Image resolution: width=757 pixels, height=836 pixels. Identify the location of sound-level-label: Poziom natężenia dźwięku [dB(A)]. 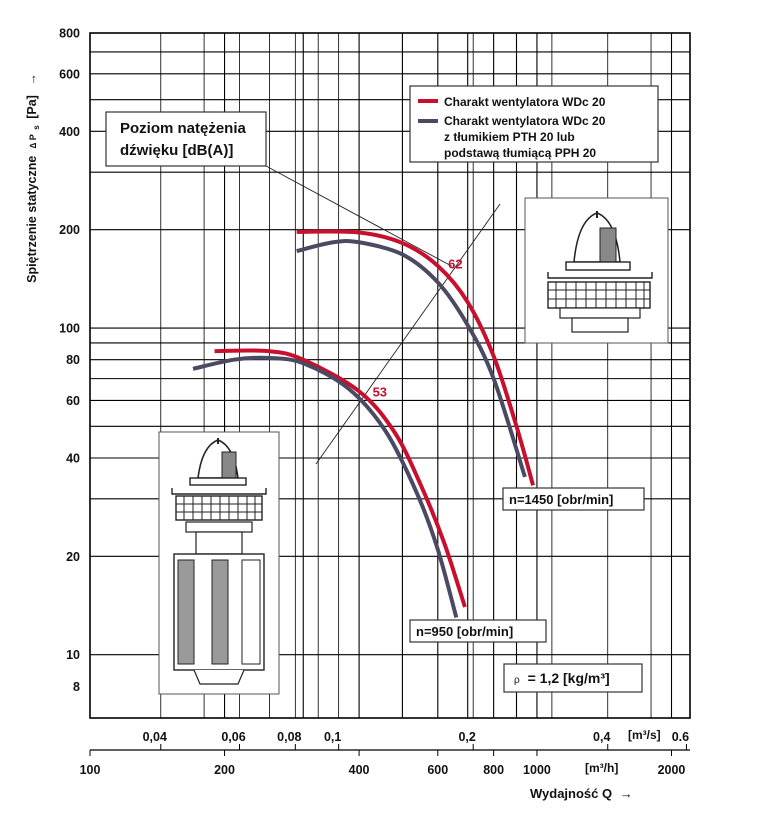
(186, 139).